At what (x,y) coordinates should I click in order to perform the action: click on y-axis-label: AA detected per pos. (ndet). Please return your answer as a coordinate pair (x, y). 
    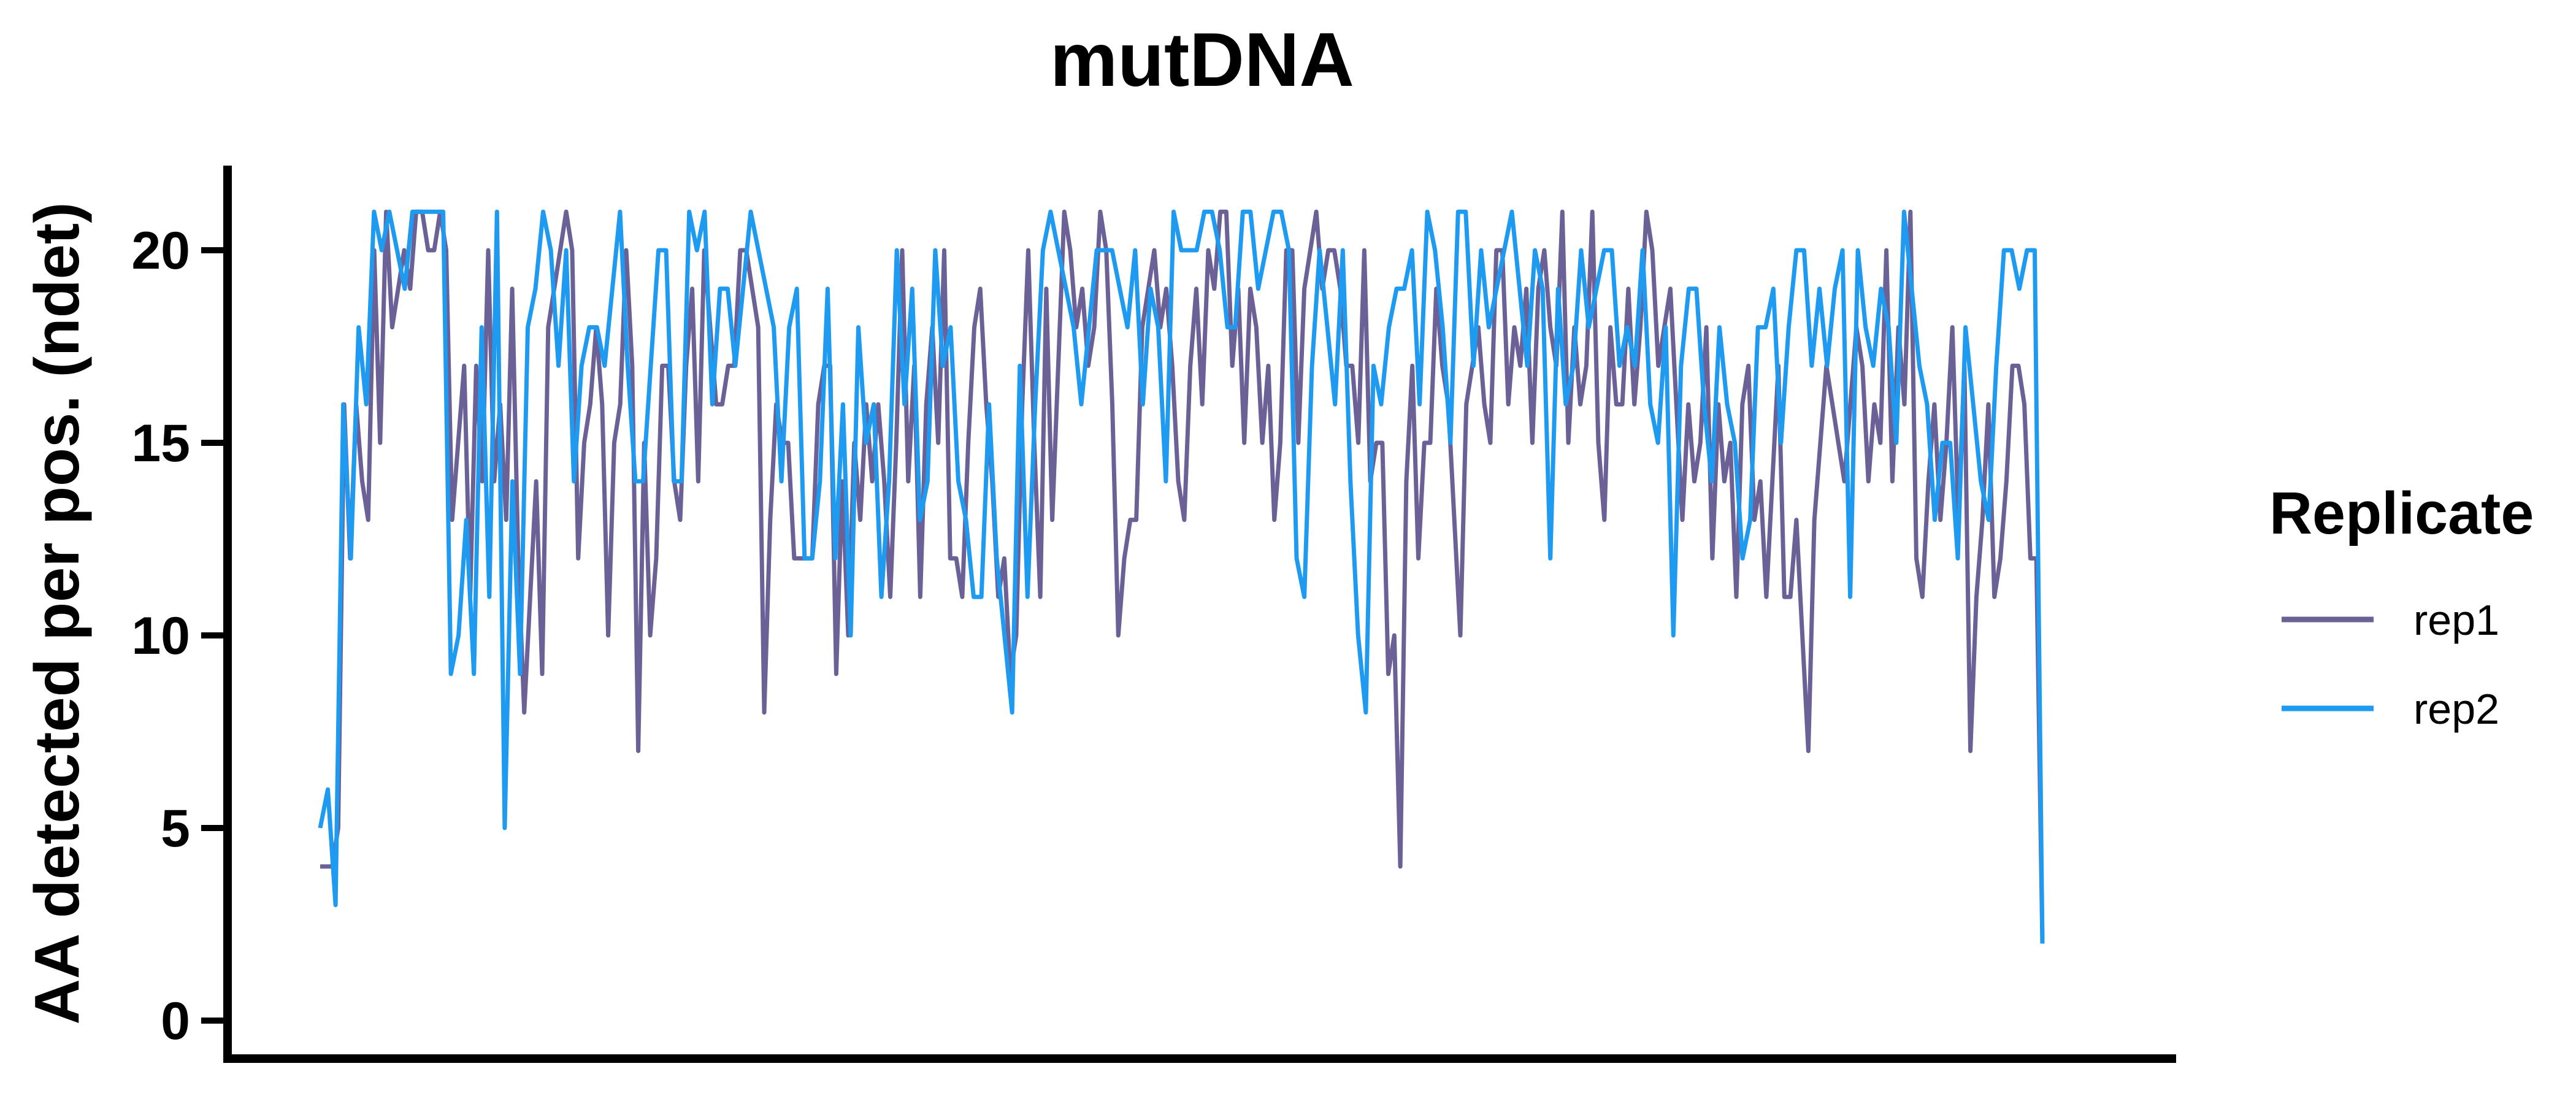
    Looking at the image, I should click on (56, 613).